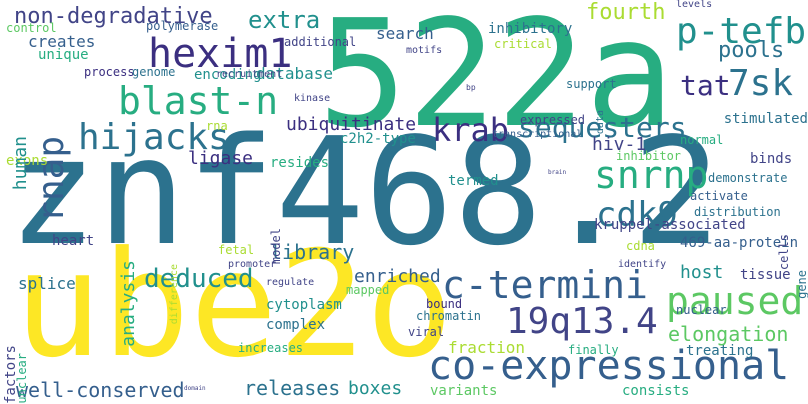  What do you see at coordinates (174, 294) in the screenshot?
I see `word-analysis: difference` at bounding box center [174, 294].